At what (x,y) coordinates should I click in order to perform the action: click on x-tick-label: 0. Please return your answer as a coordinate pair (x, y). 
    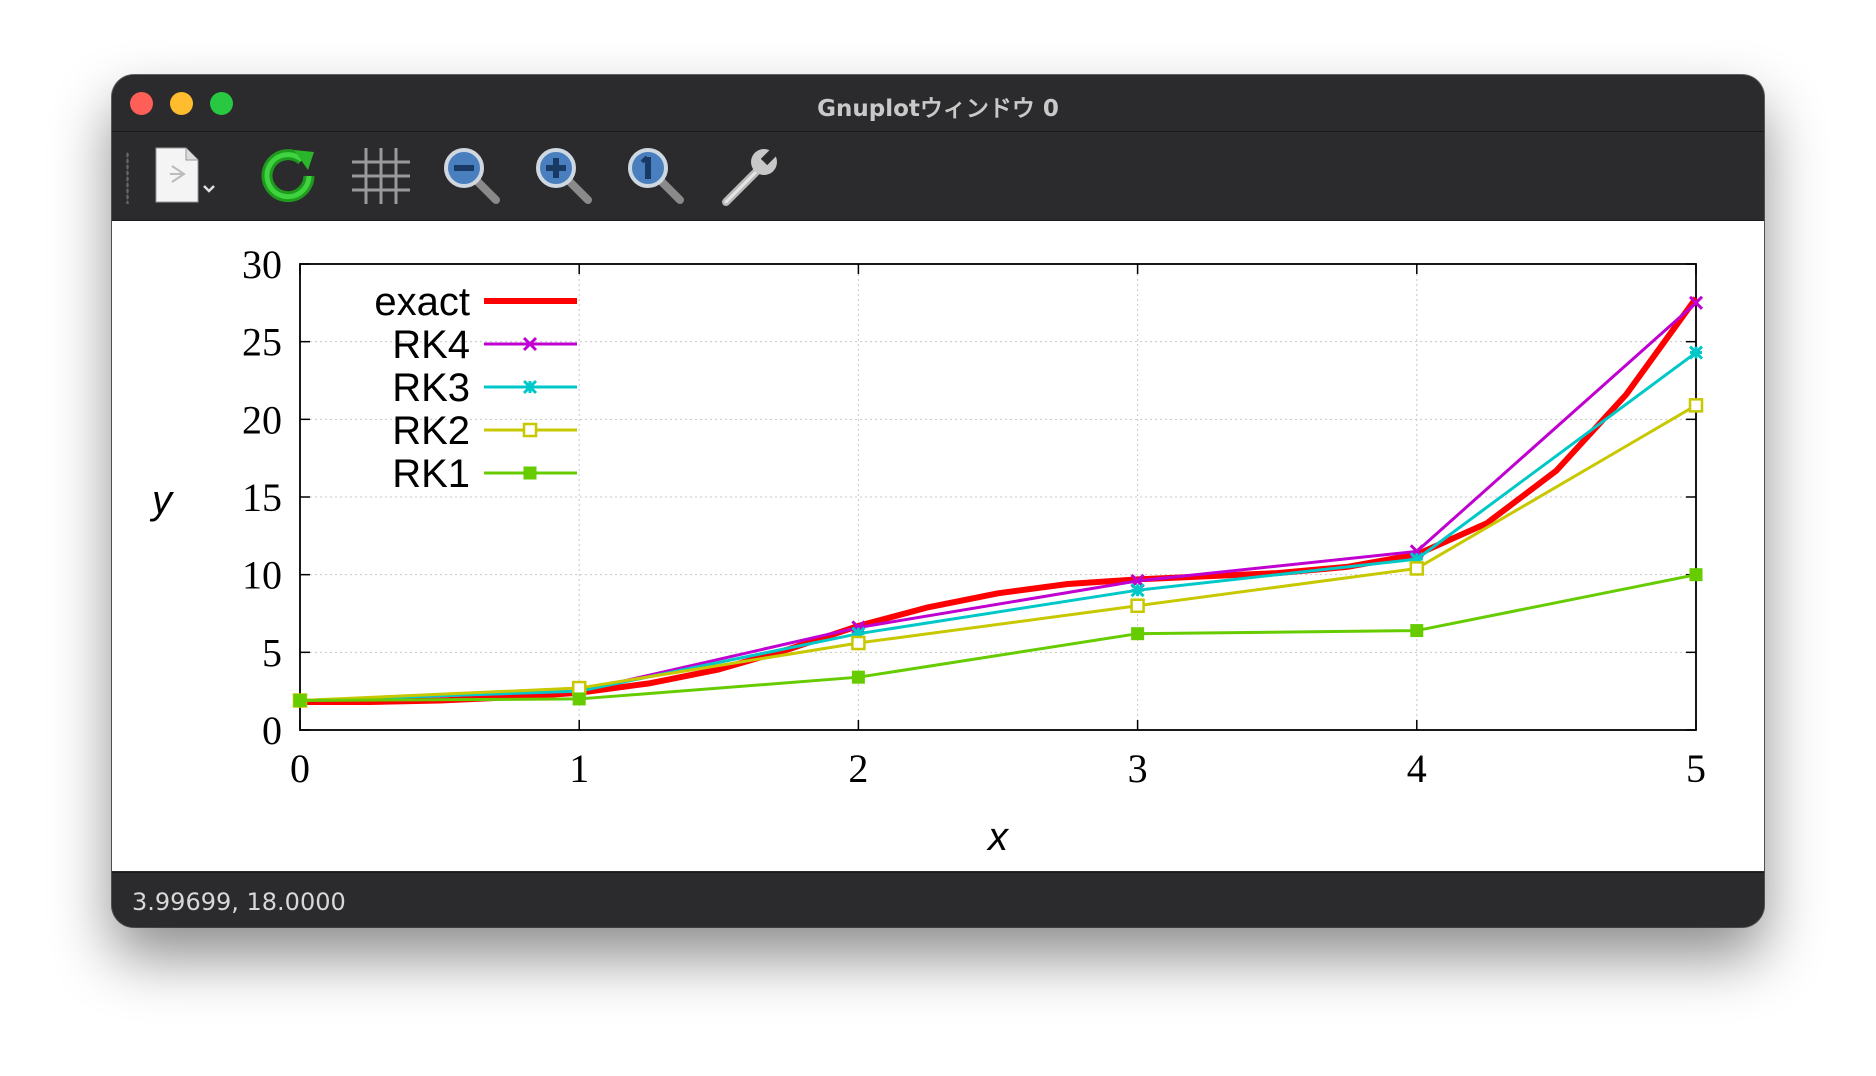
    Looking at the image, I should click on (300, 768).